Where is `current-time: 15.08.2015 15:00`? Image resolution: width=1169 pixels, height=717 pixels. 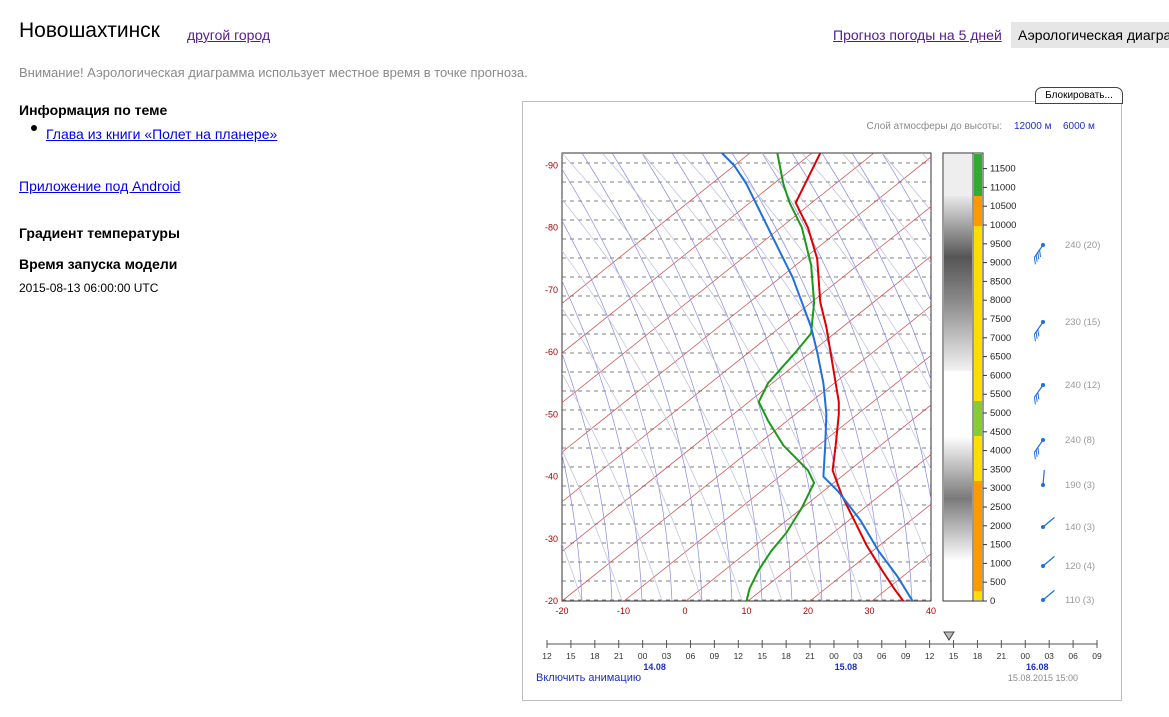
current-time: 15.08.2015 15:00 is located at coordinates (1043, 678).